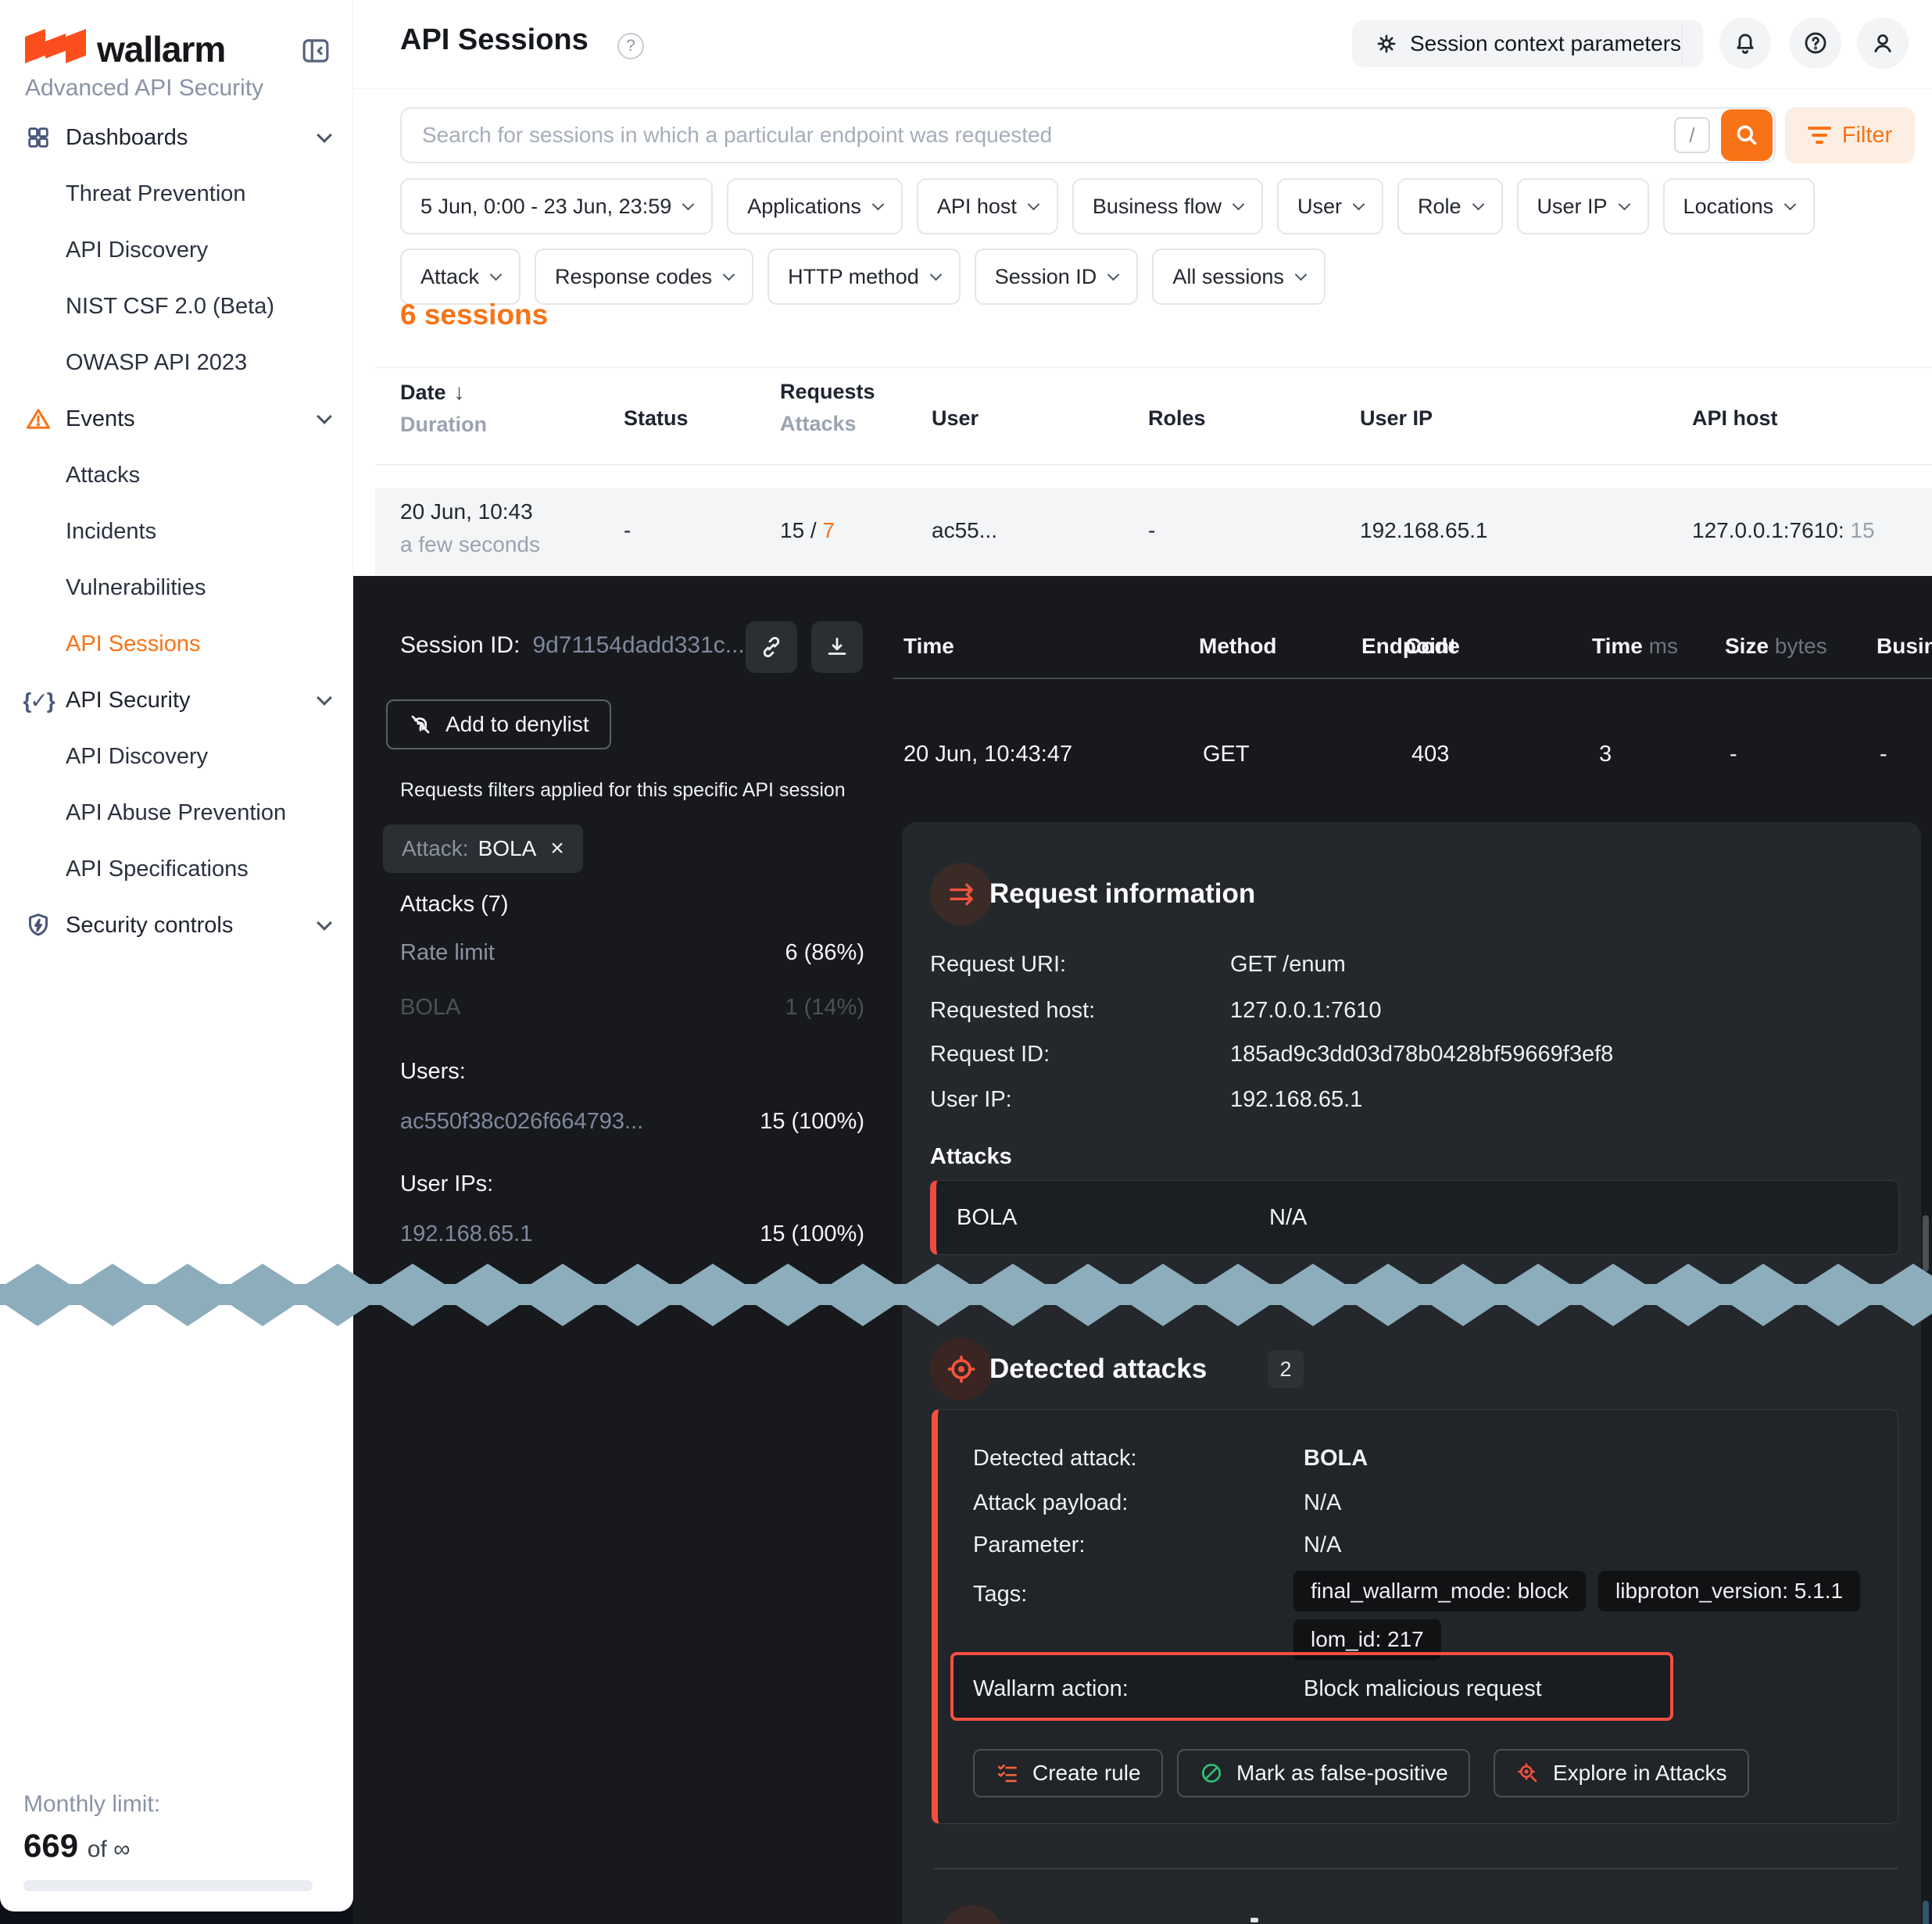 This screenshot has width=1932, height=1924. I want to click on sidebar-item-api-discovery-dash: API Discovery, so click(137, 250).